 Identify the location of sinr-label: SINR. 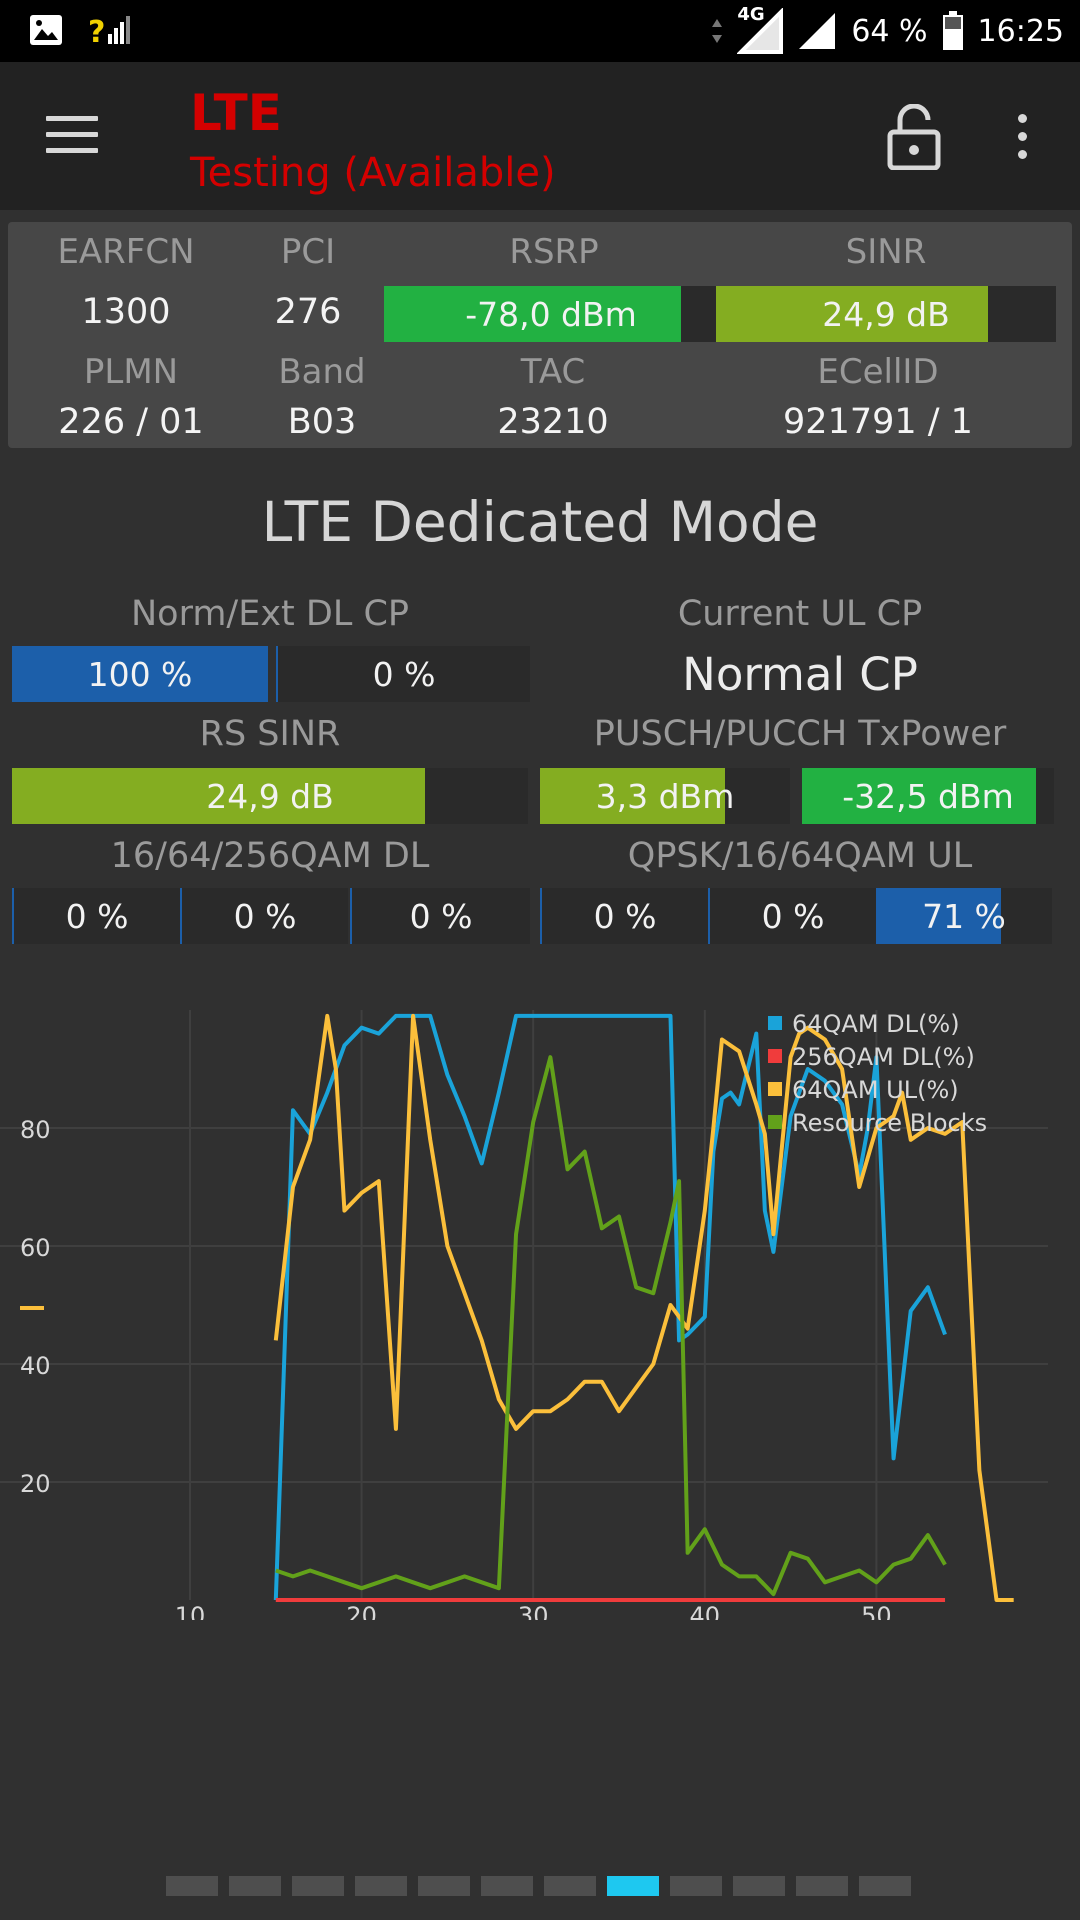
(886, 252).